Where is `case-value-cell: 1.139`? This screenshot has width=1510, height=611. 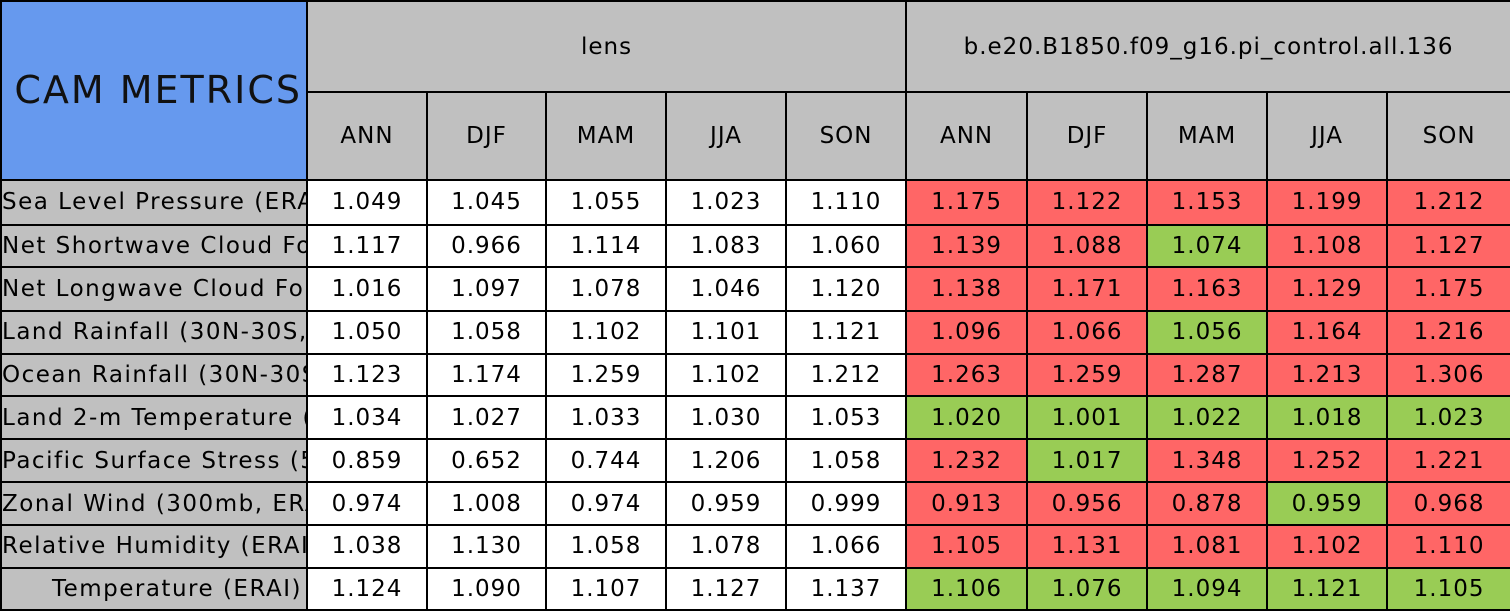 case-value-cell: 1.139 is located at coordinates (967, 246).